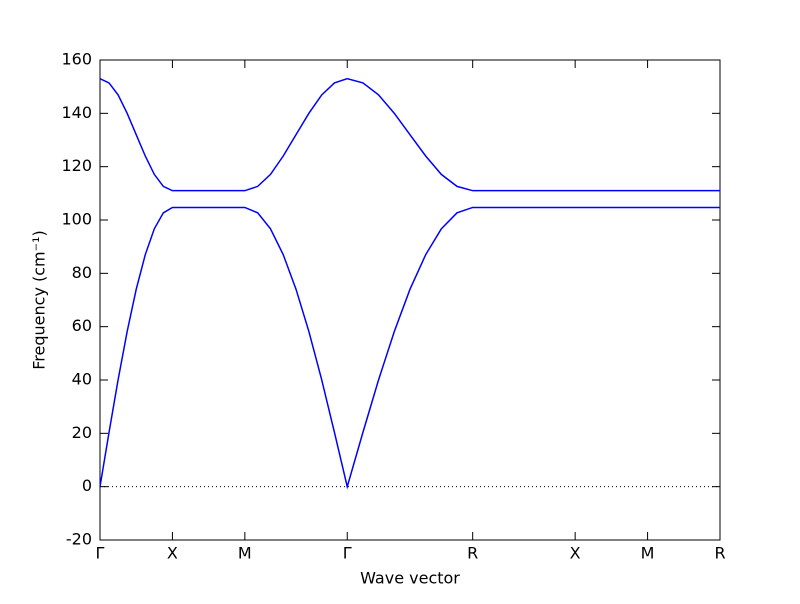  Describe the element at coordinates (82, 432) in the screenshot. I see `y-tick-label: 20` at that location.